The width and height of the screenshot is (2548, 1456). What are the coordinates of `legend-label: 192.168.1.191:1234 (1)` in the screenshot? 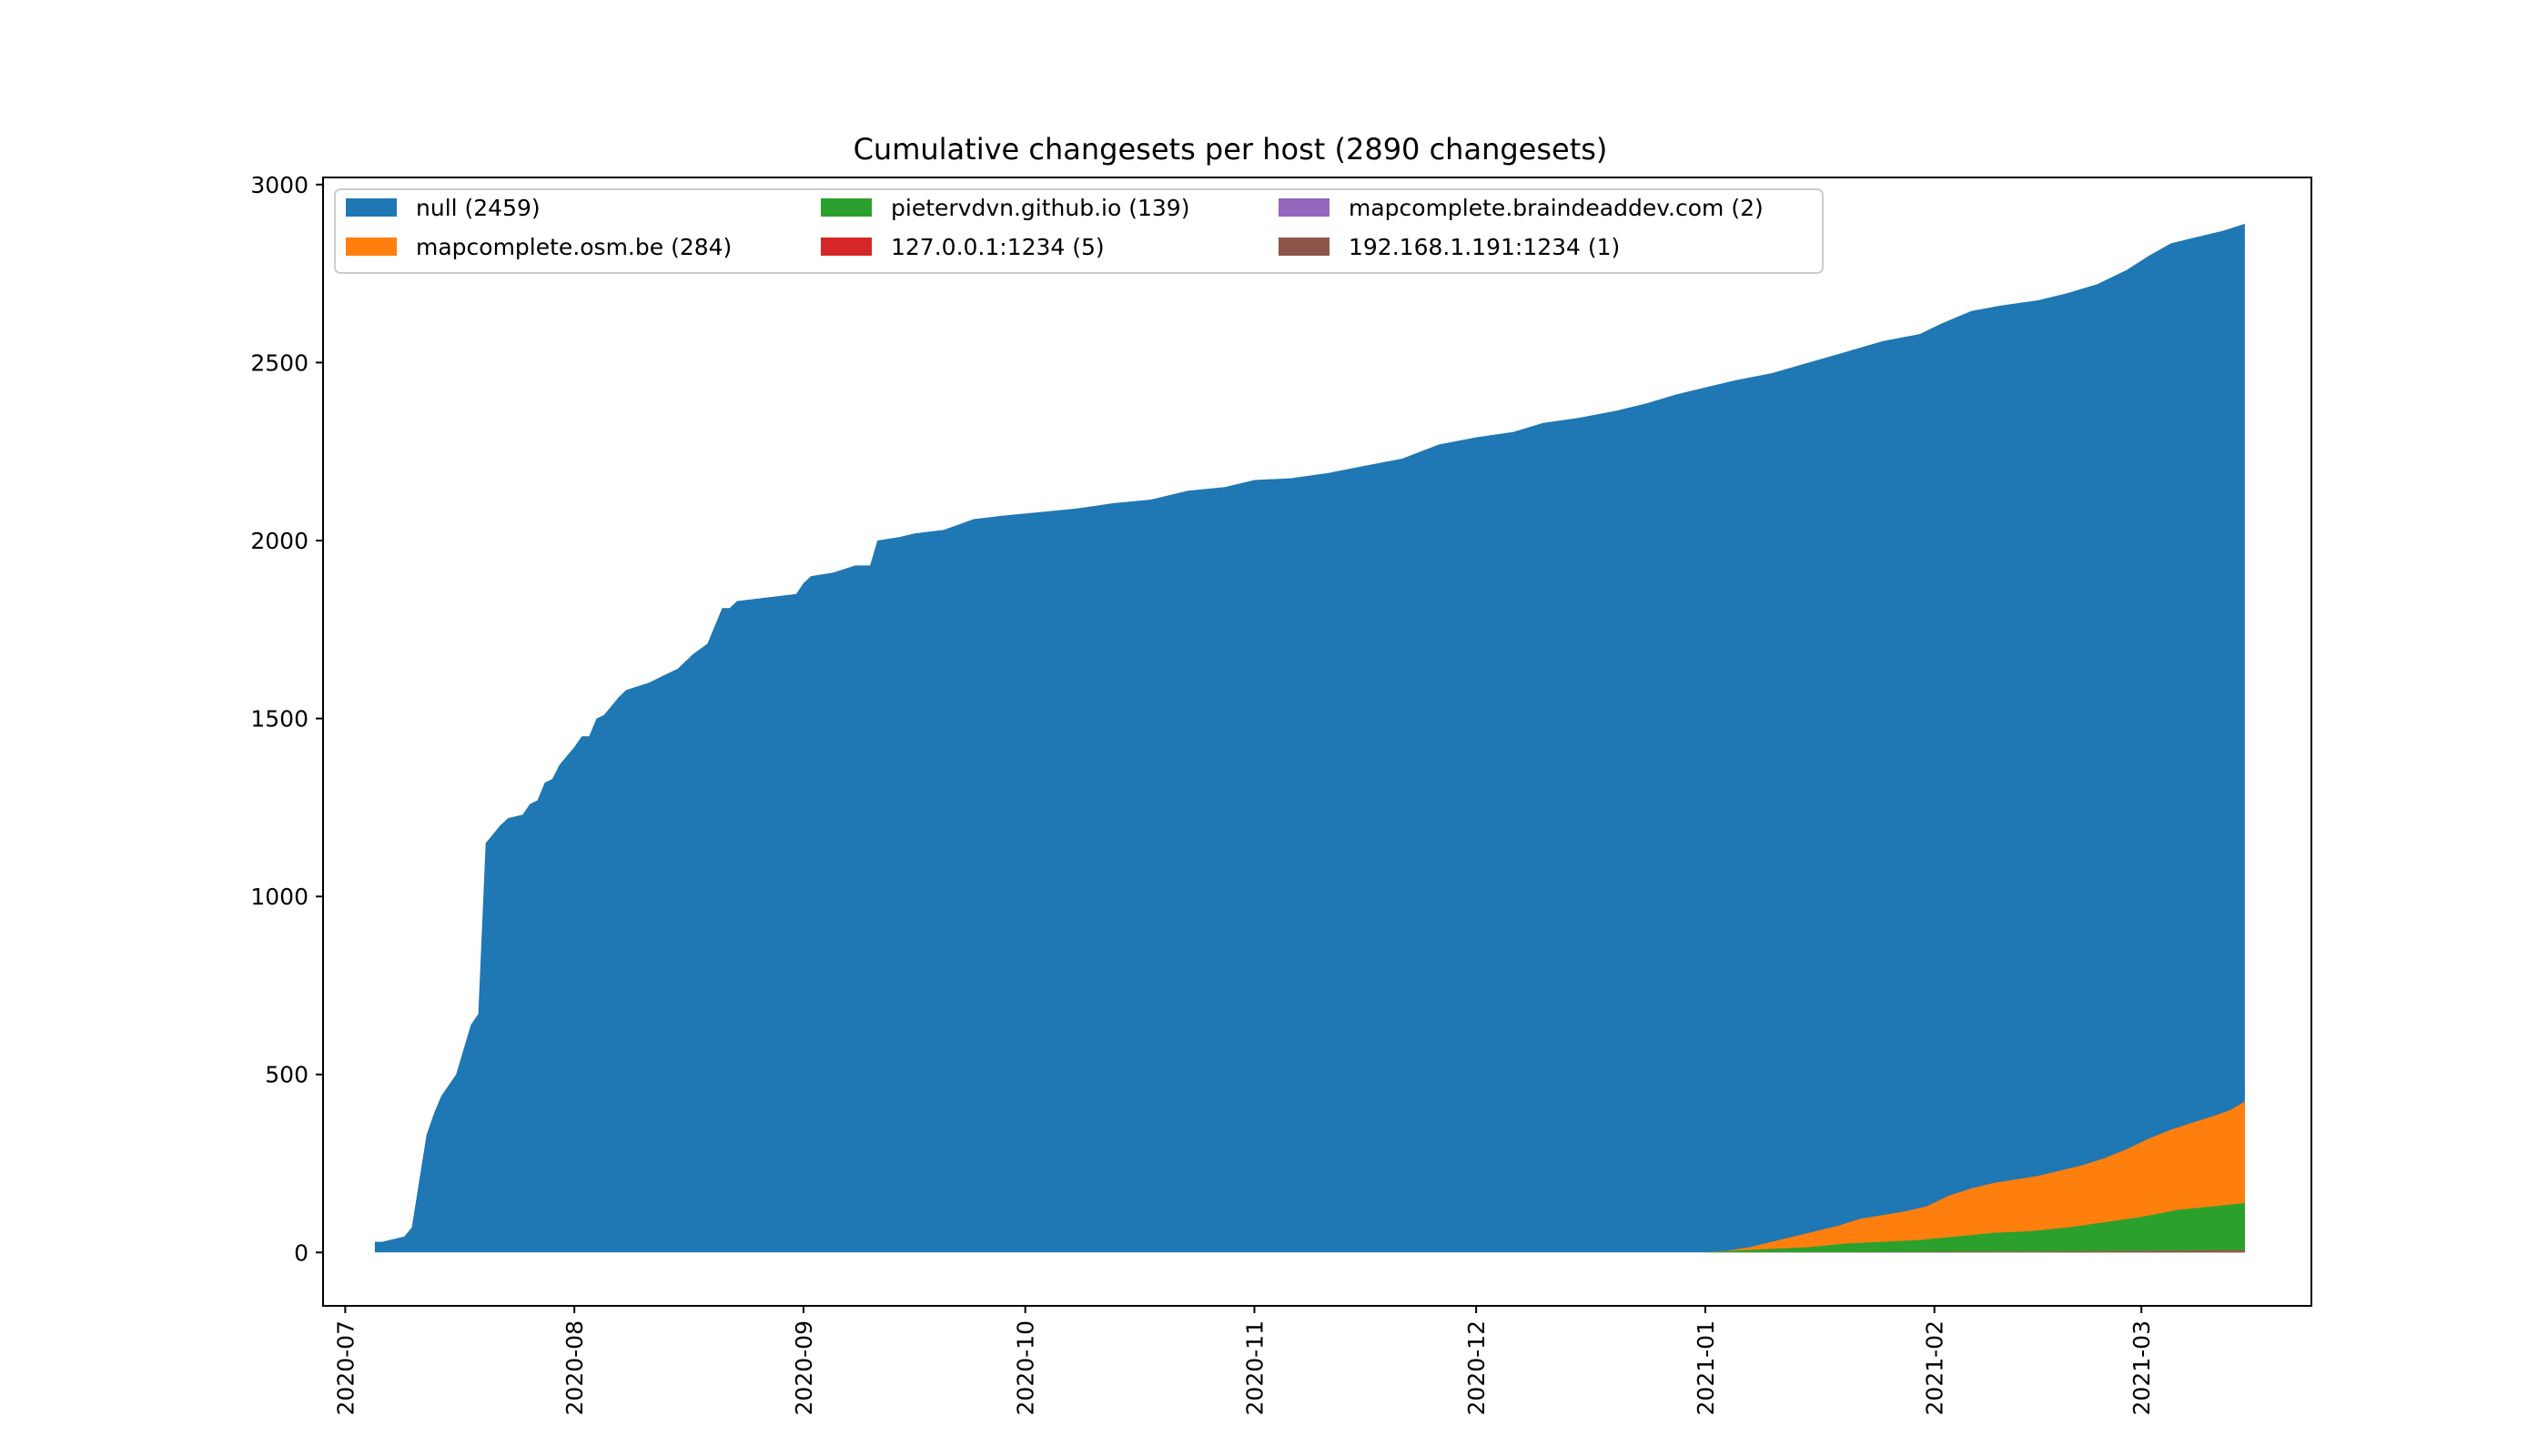 It's located at (1485, 247).